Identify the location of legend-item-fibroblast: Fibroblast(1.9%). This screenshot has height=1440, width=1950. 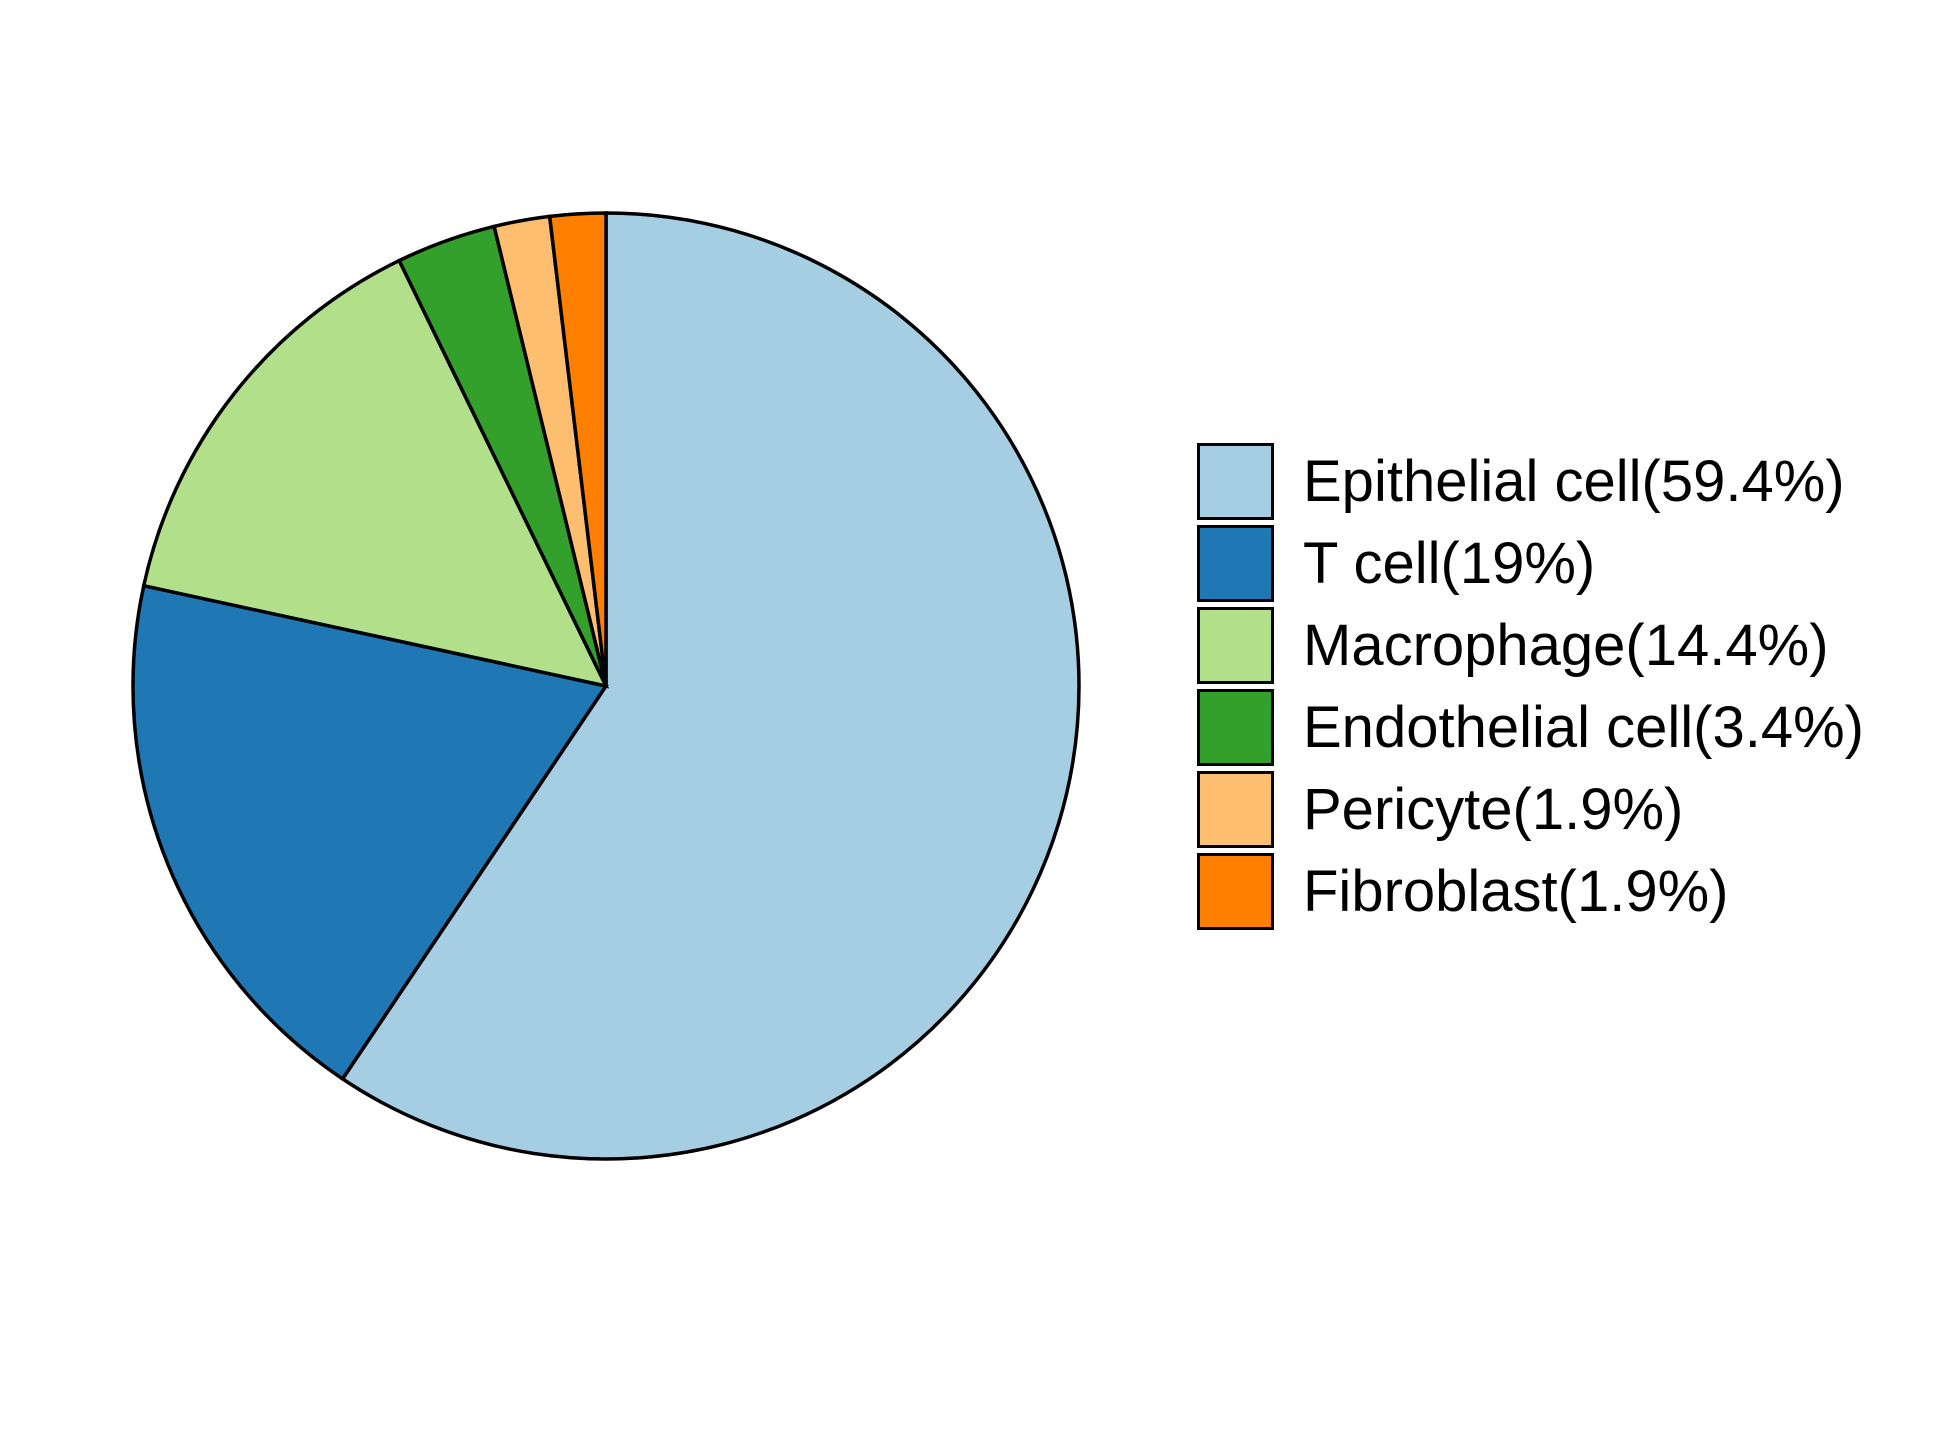
(1530, 891).